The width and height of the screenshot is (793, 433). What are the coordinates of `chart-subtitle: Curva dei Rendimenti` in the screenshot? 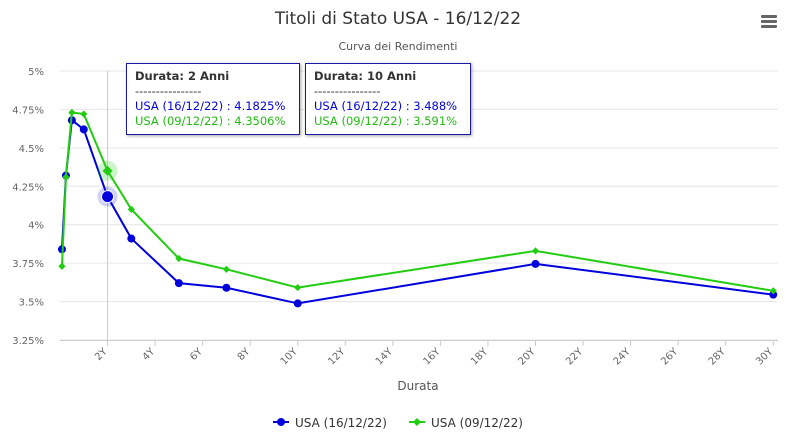 It's located at (398, 46).